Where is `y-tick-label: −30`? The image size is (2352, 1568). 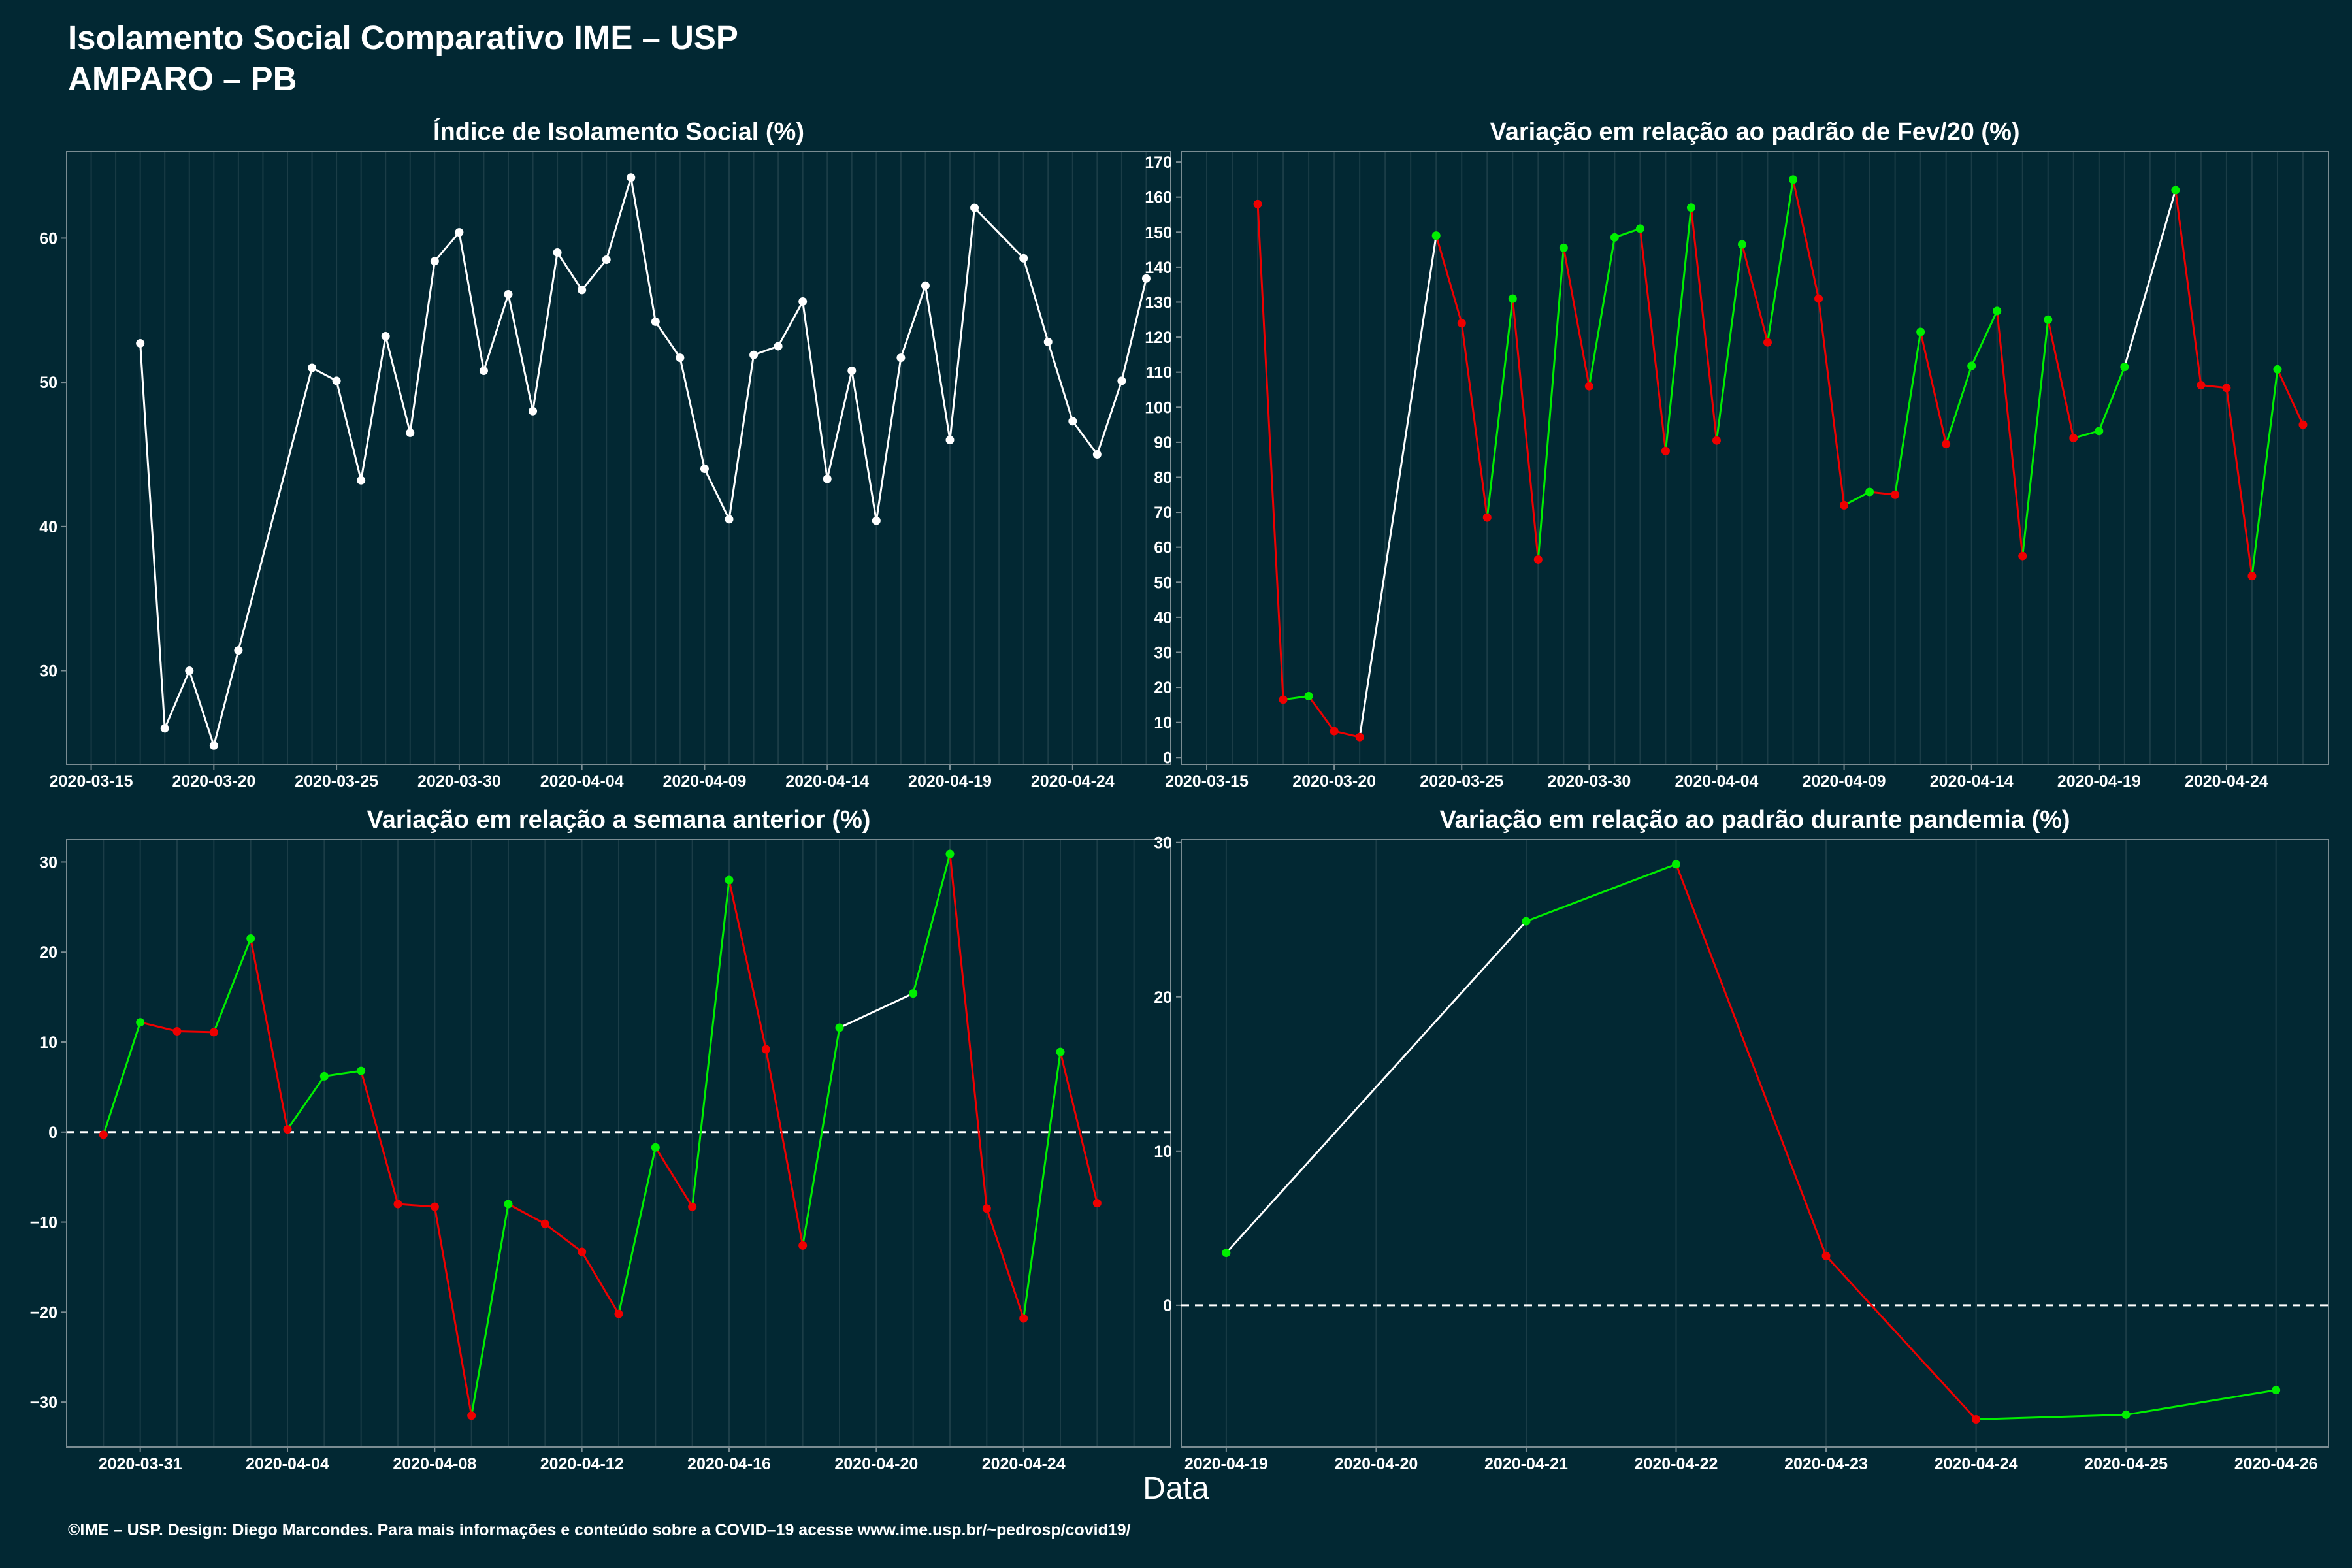
y-tick-label: −30 is located at coordinates (43, 1403).